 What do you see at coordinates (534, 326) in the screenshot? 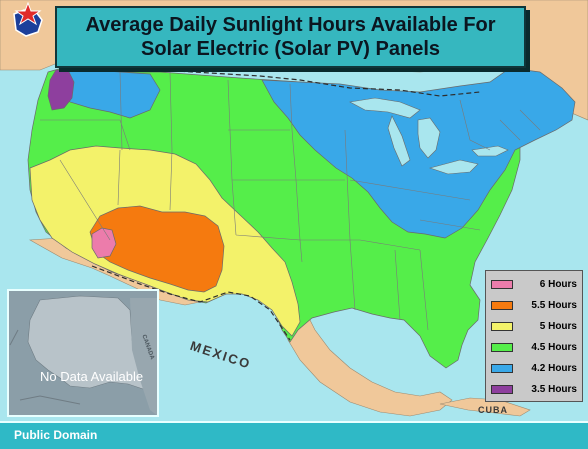
I see `legend-item-5-hours: 5 Hours` at bounding box center [534, 326].